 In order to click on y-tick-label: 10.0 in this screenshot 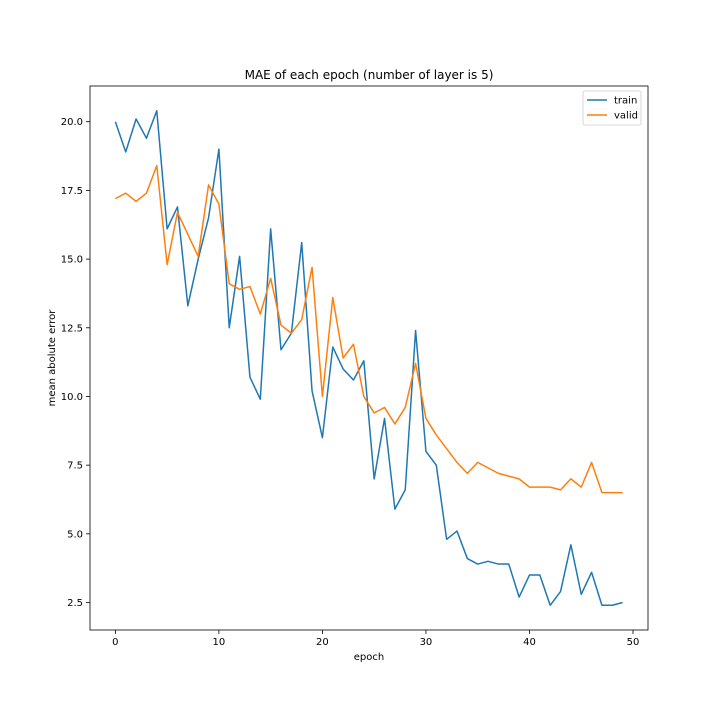, I will do `click(72, 397)`.